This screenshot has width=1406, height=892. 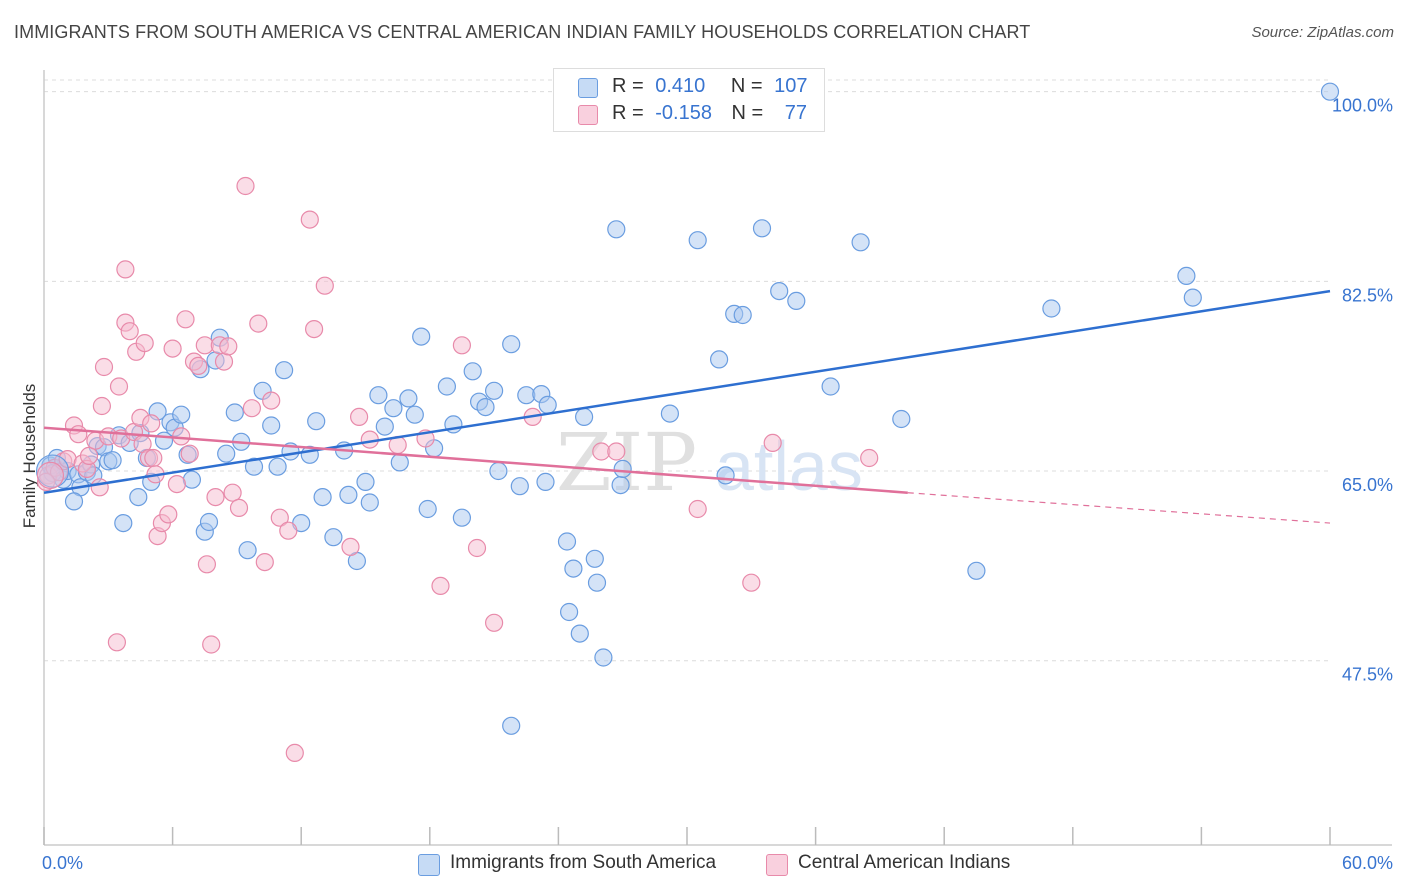 What do you see at coordinates (747, 113) in the screenshot?
I see `n-label: N =` at bounding box center [747, 113].